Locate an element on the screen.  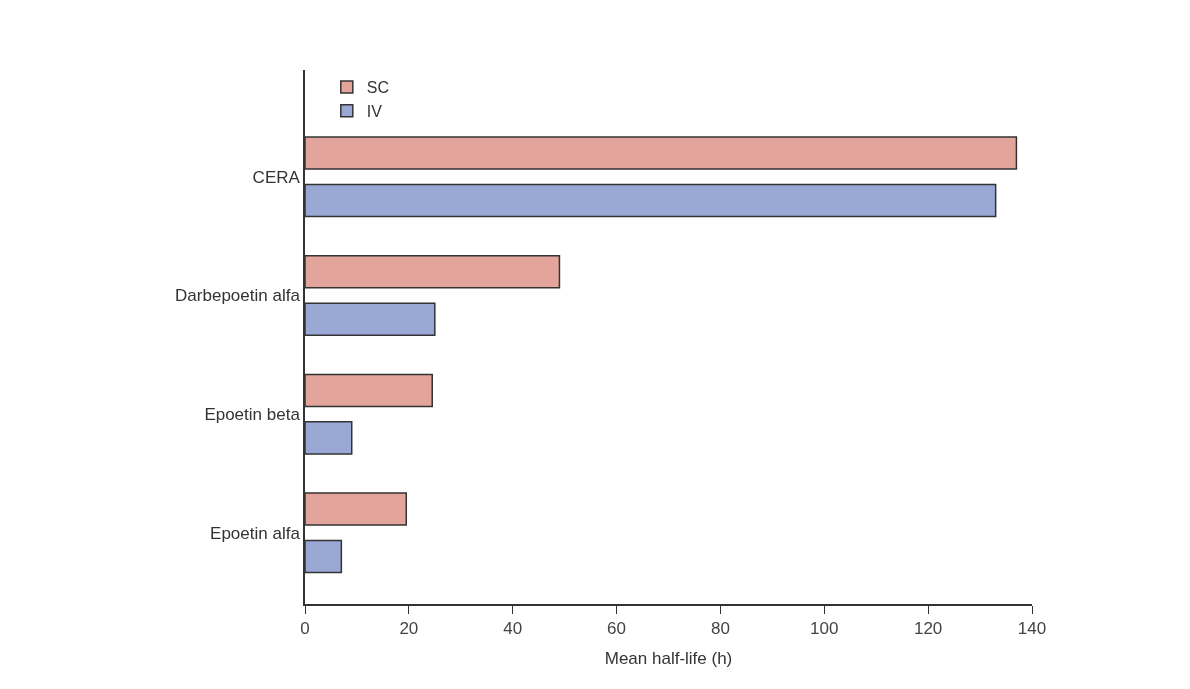
x-tick-label: 120 is located at coordinates (928, 629).